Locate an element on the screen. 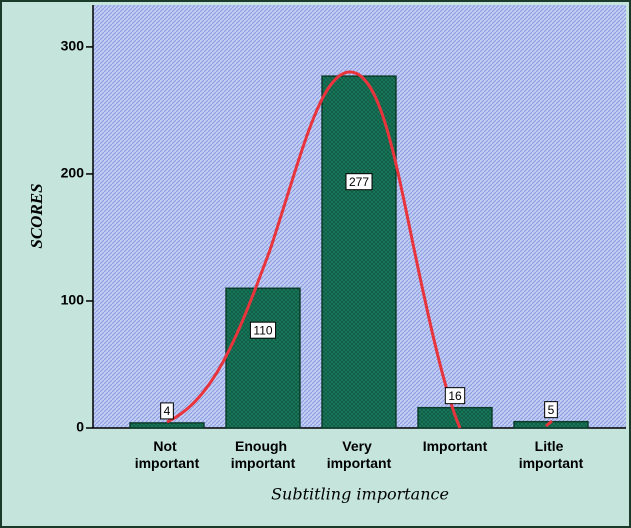  value-label-text: 5 is located at coordinates (551, 410).